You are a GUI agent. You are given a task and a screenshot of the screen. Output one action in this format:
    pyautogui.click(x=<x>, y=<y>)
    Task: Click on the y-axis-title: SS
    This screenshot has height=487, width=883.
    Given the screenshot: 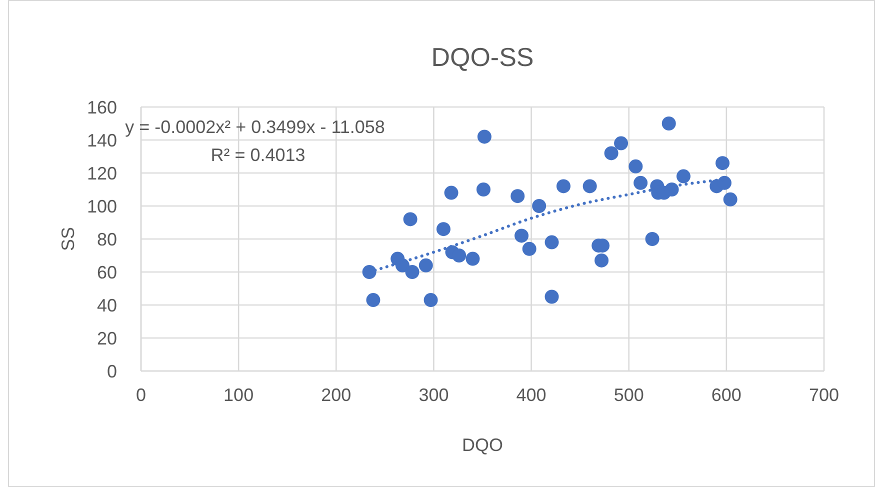 What is the action you would take?
    pyautogui.click(x=68, y=239)
    